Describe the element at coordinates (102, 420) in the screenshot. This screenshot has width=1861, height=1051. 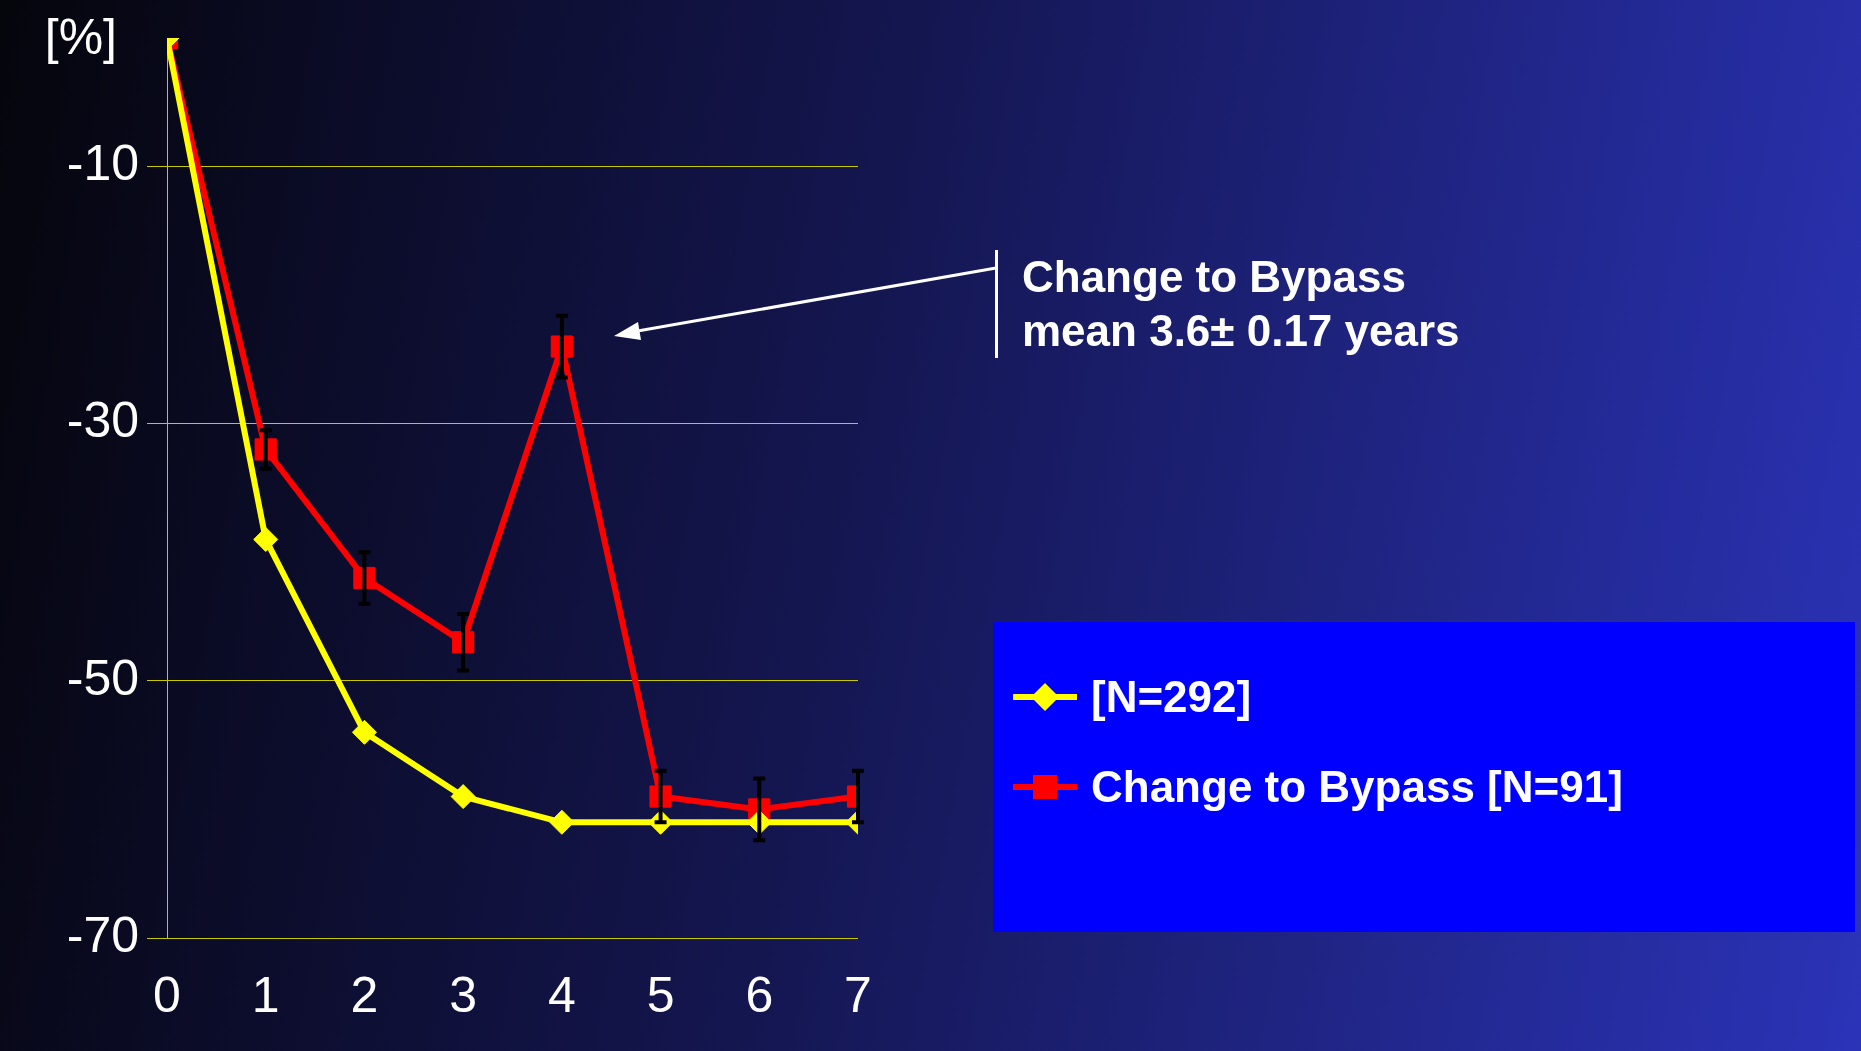
I see `y-tick-label: -30` at that location.